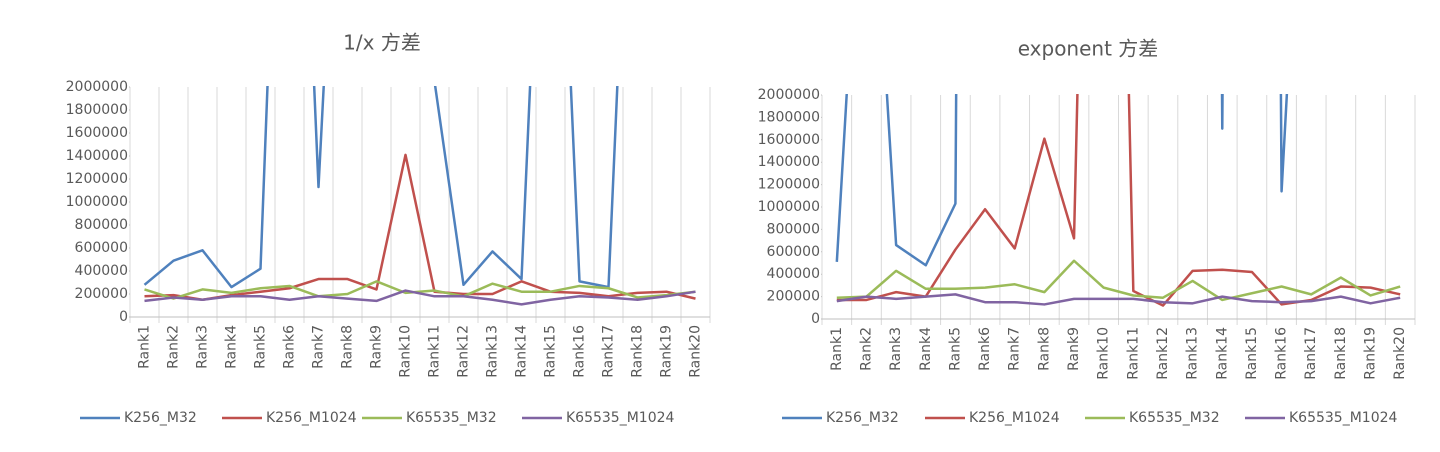 This screenshot has width=1440, height=452. Describe the element at coordinates (382, 43) in the screenshot. I see `chart-title: 1/x 方差` at that location.